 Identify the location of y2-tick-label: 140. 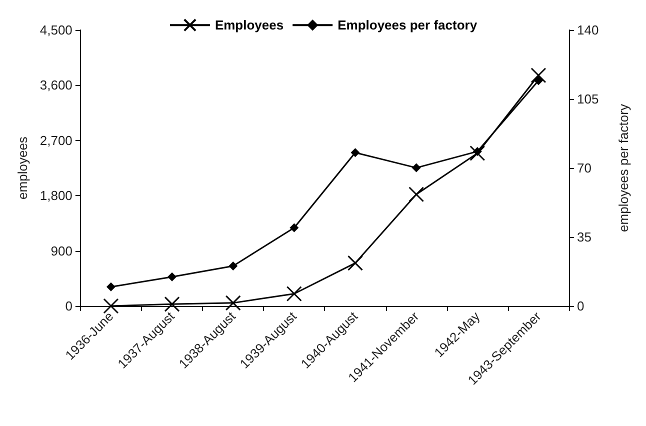
(588, 30).